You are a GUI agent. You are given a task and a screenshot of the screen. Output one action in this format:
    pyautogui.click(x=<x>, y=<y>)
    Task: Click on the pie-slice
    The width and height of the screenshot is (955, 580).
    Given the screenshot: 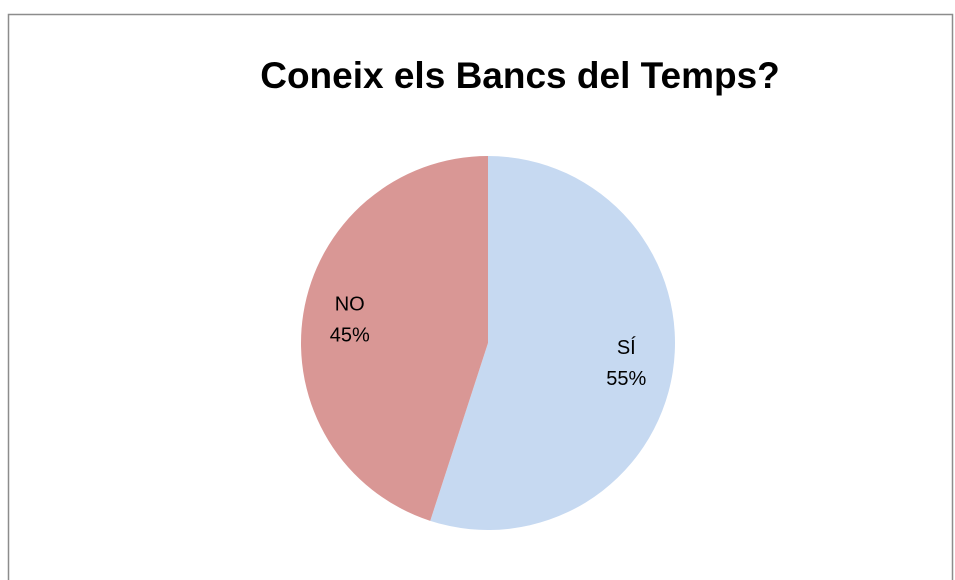 What is the action you would take?
    pyautogui.click(x=394, y=338)
    